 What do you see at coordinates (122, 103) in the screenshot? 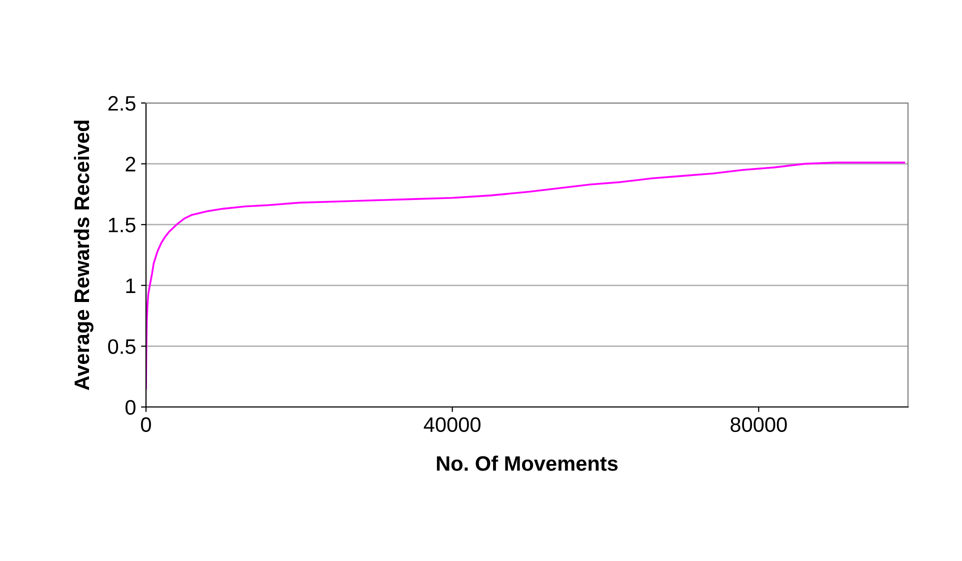
I see `y-tick-label: 2.5` at bounding box center [122, 103].